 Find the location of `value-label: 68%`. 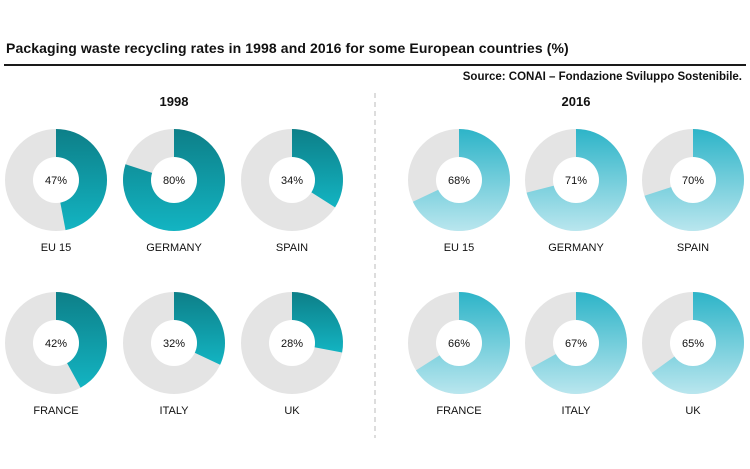

value-label: 68% is located at coordinates (459, 181).